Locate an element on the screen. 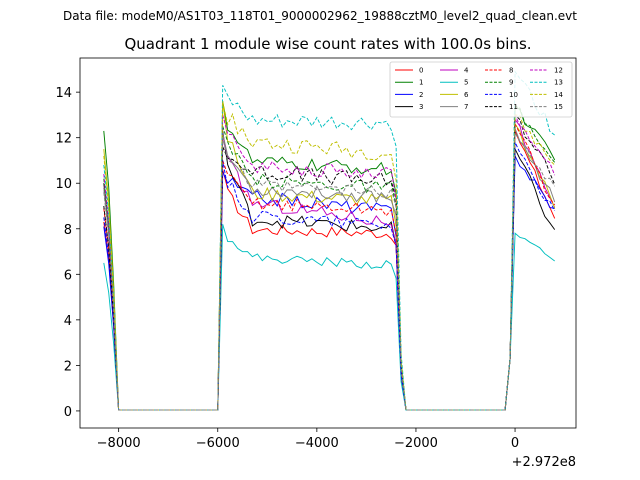 The width and height of the screenshot is (640, 480). x-axis-ticks: −8000 −6000 −4000 −2000 0 is located at coordinates (308, 439).